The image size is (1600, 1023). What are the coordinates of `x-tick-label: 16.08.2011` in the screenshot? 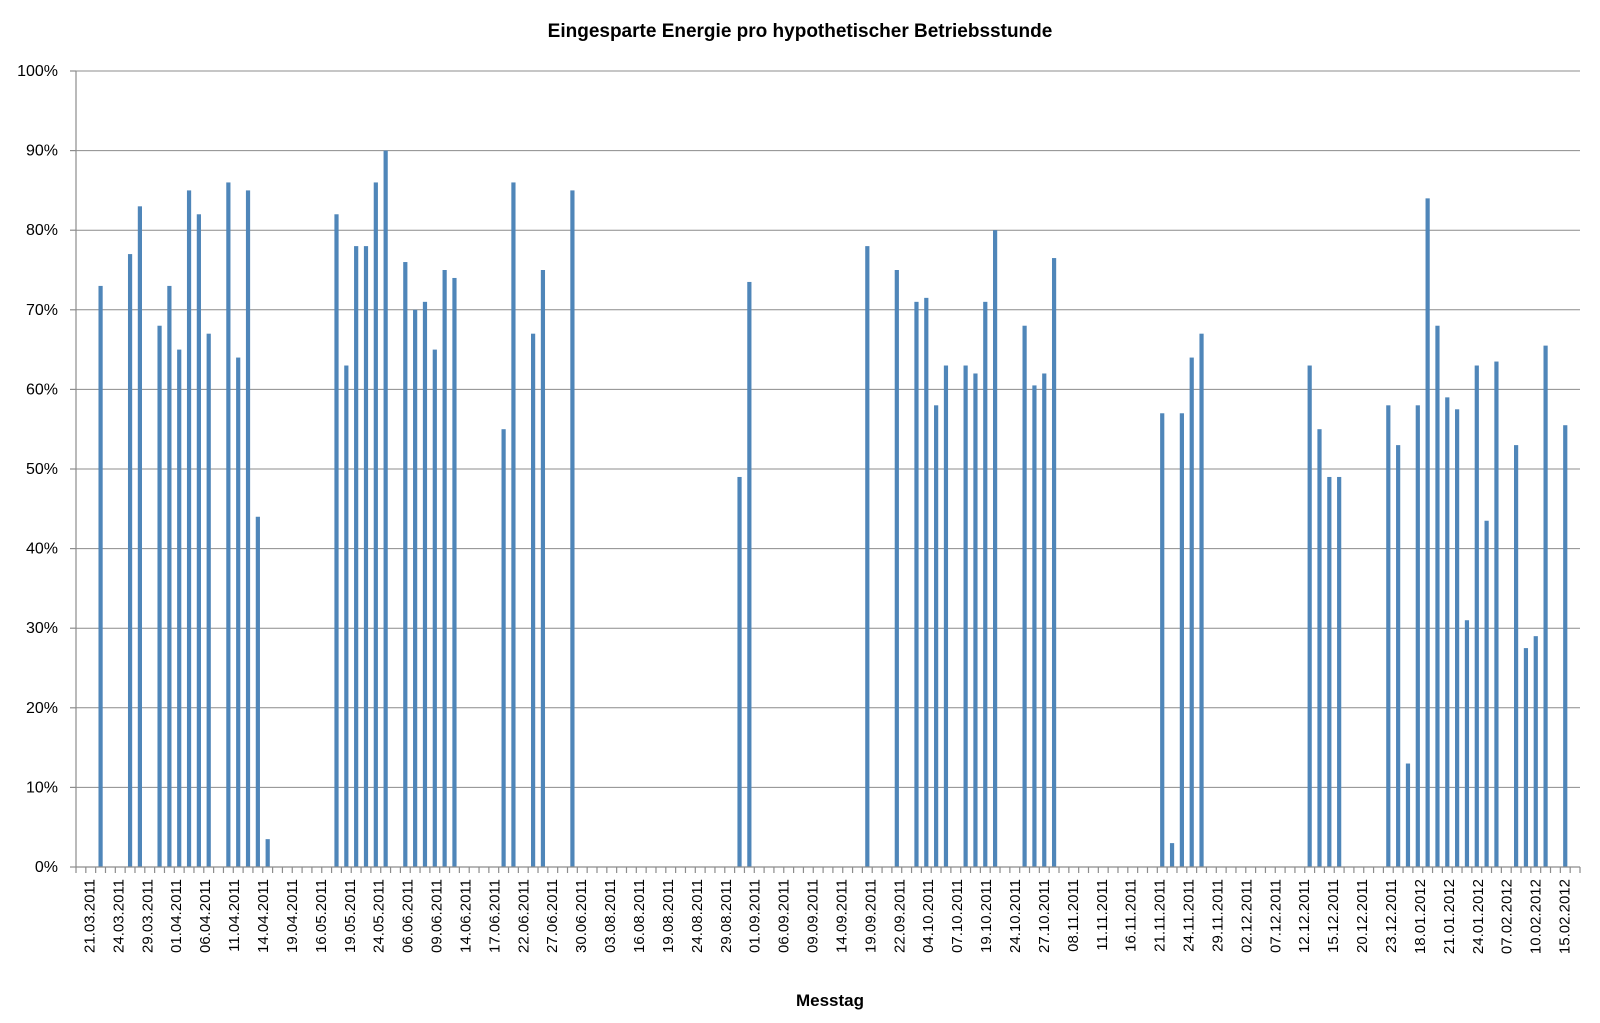 It's located at (639, 916).